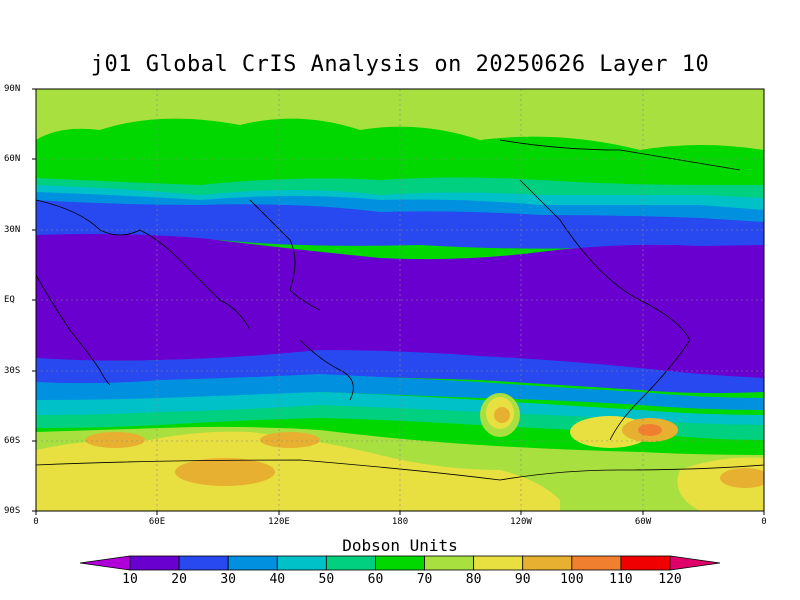  What do you see at coordinates (521, 522) in the screenshot?
I see `lon-label-120w: 120W` at bounding box center [521, 522].